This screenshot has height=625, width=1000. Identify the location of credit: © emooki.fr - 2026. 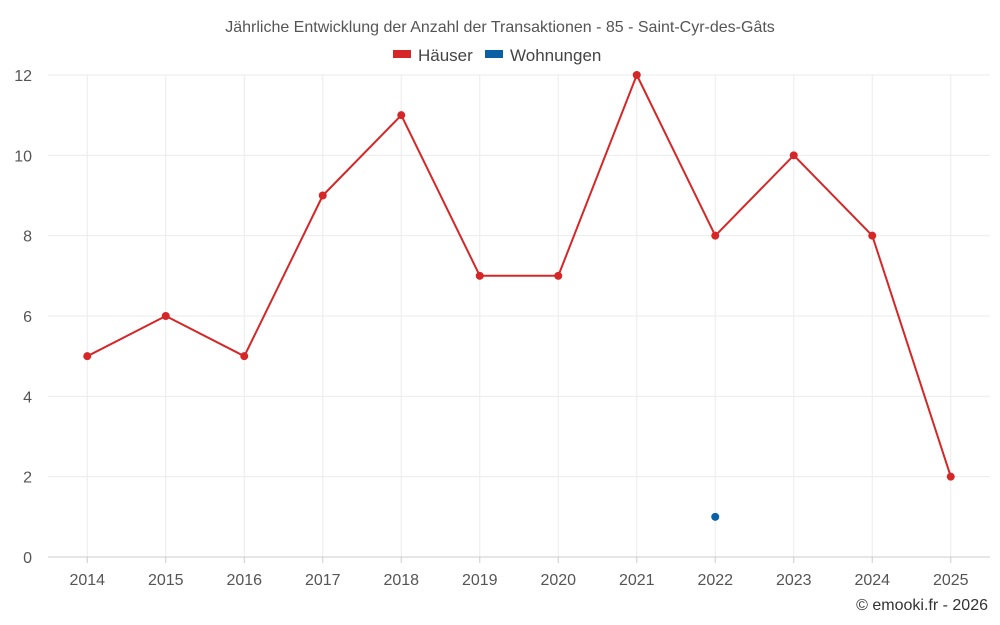
(922, 605).